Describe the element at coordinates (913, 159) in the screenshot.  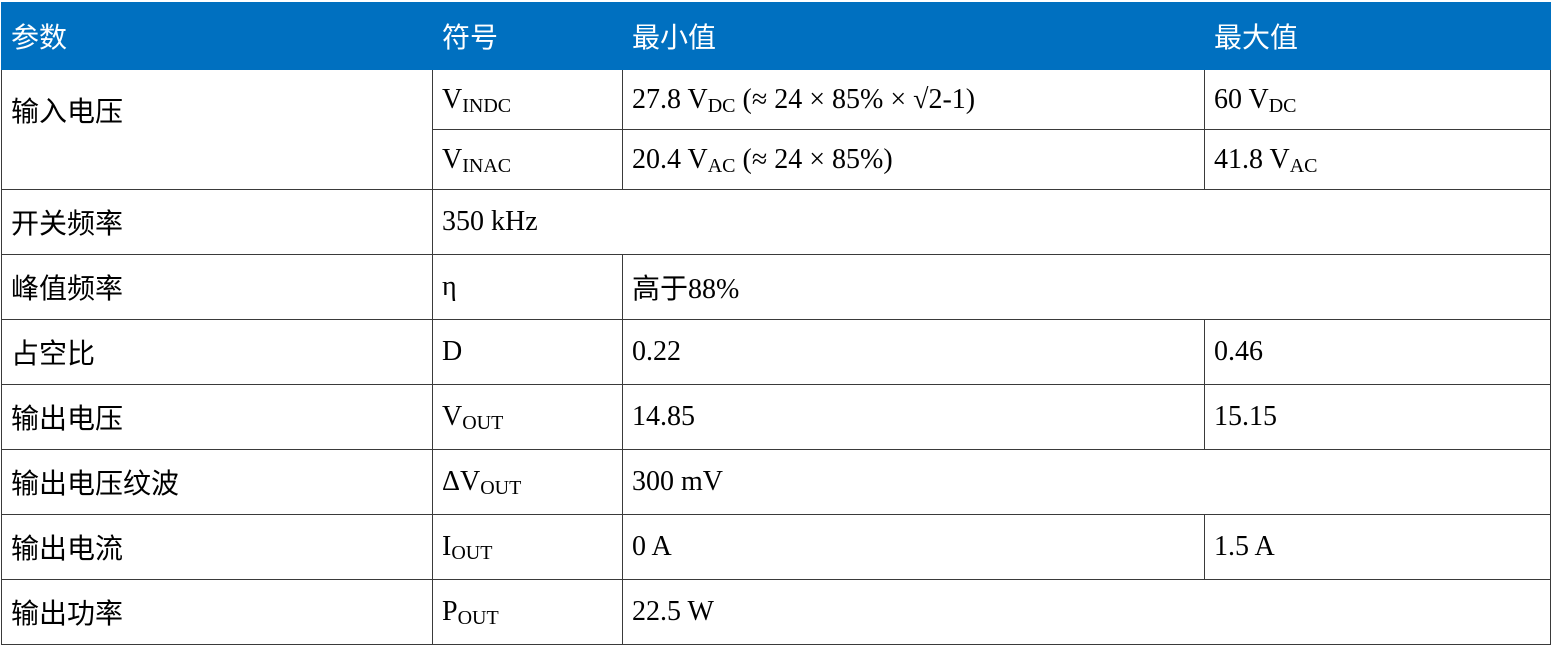
I see `min-cell: 20.4 VAC (≈ 24 × 85%)` at that location.